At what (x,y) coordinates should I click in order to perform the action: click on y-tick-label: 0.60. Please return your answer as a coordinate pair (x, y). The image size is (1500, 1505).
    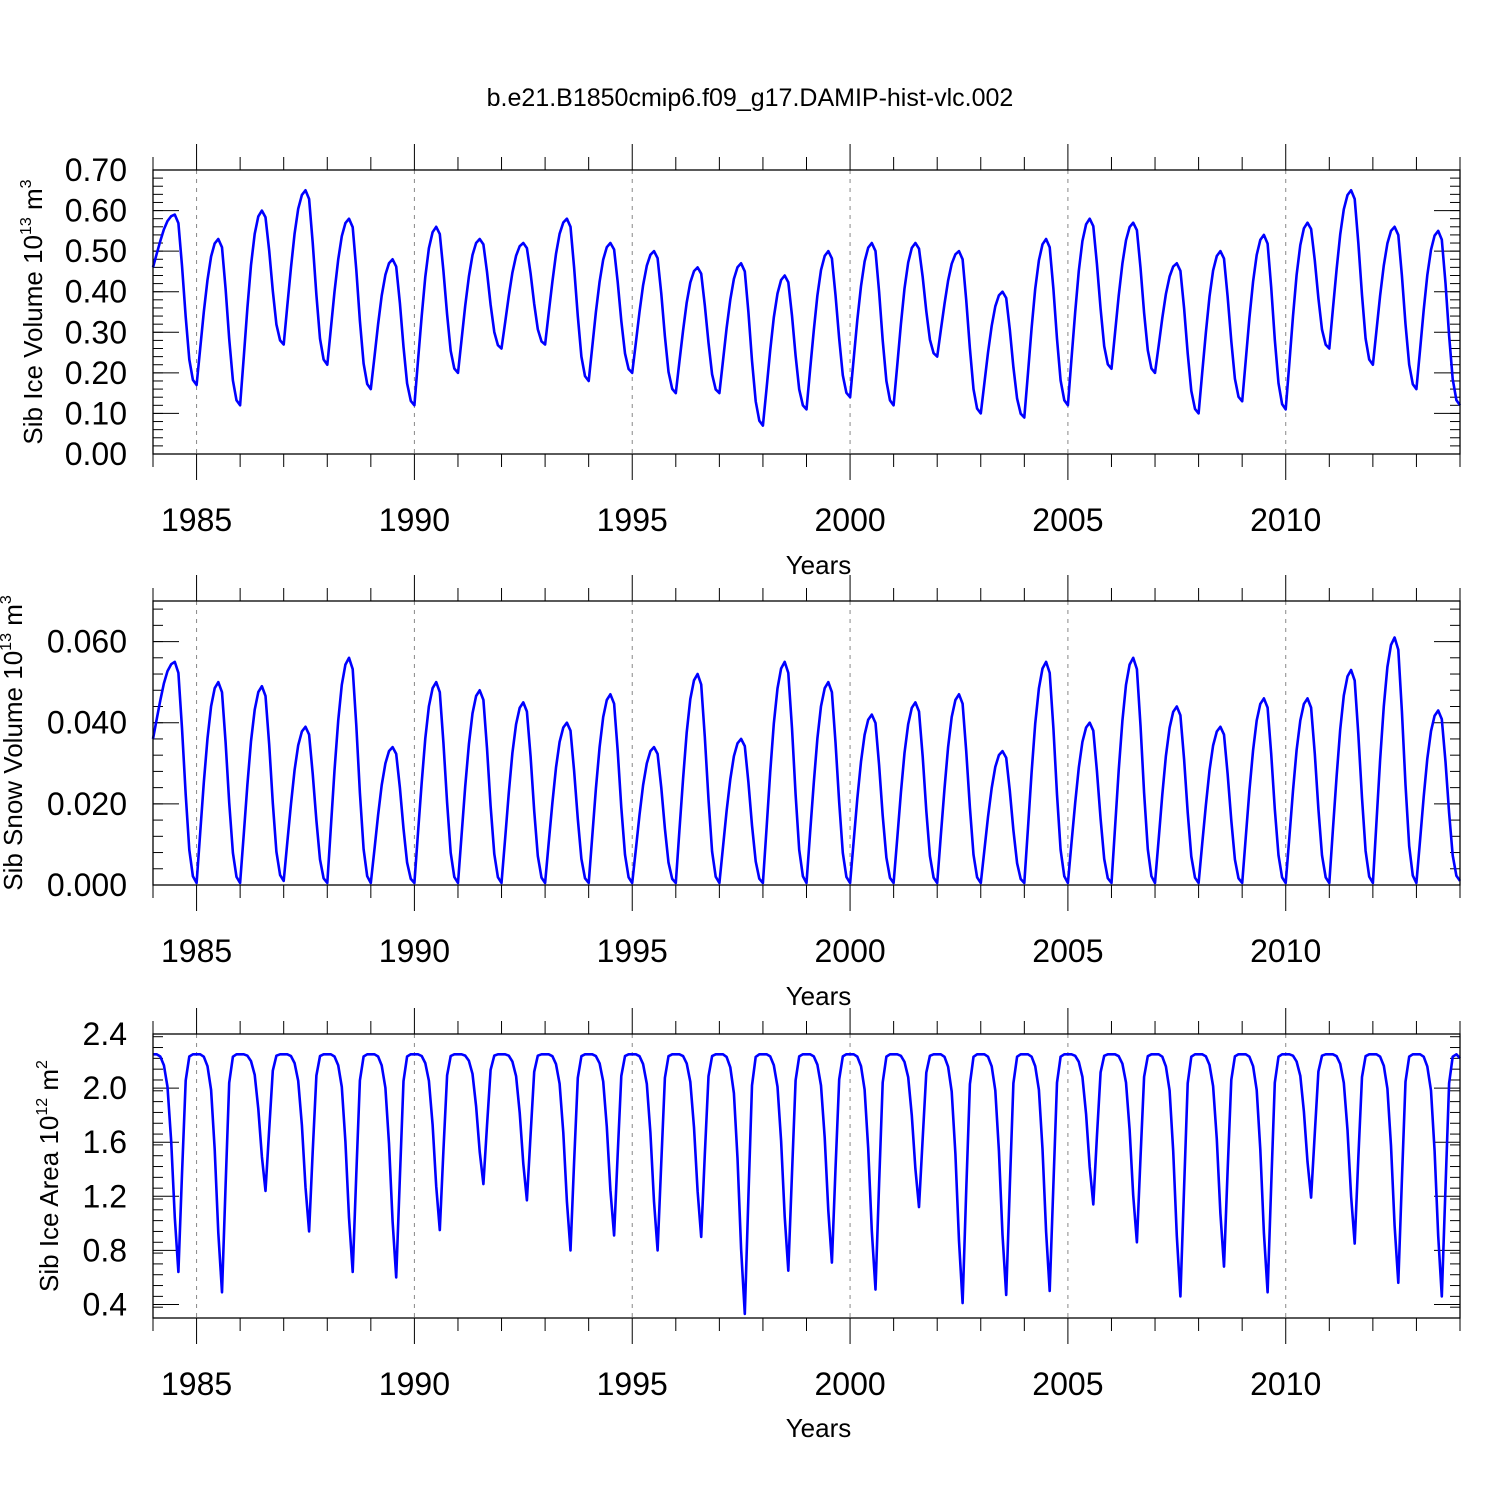
    Looking at the image, I should click on (96, 211).